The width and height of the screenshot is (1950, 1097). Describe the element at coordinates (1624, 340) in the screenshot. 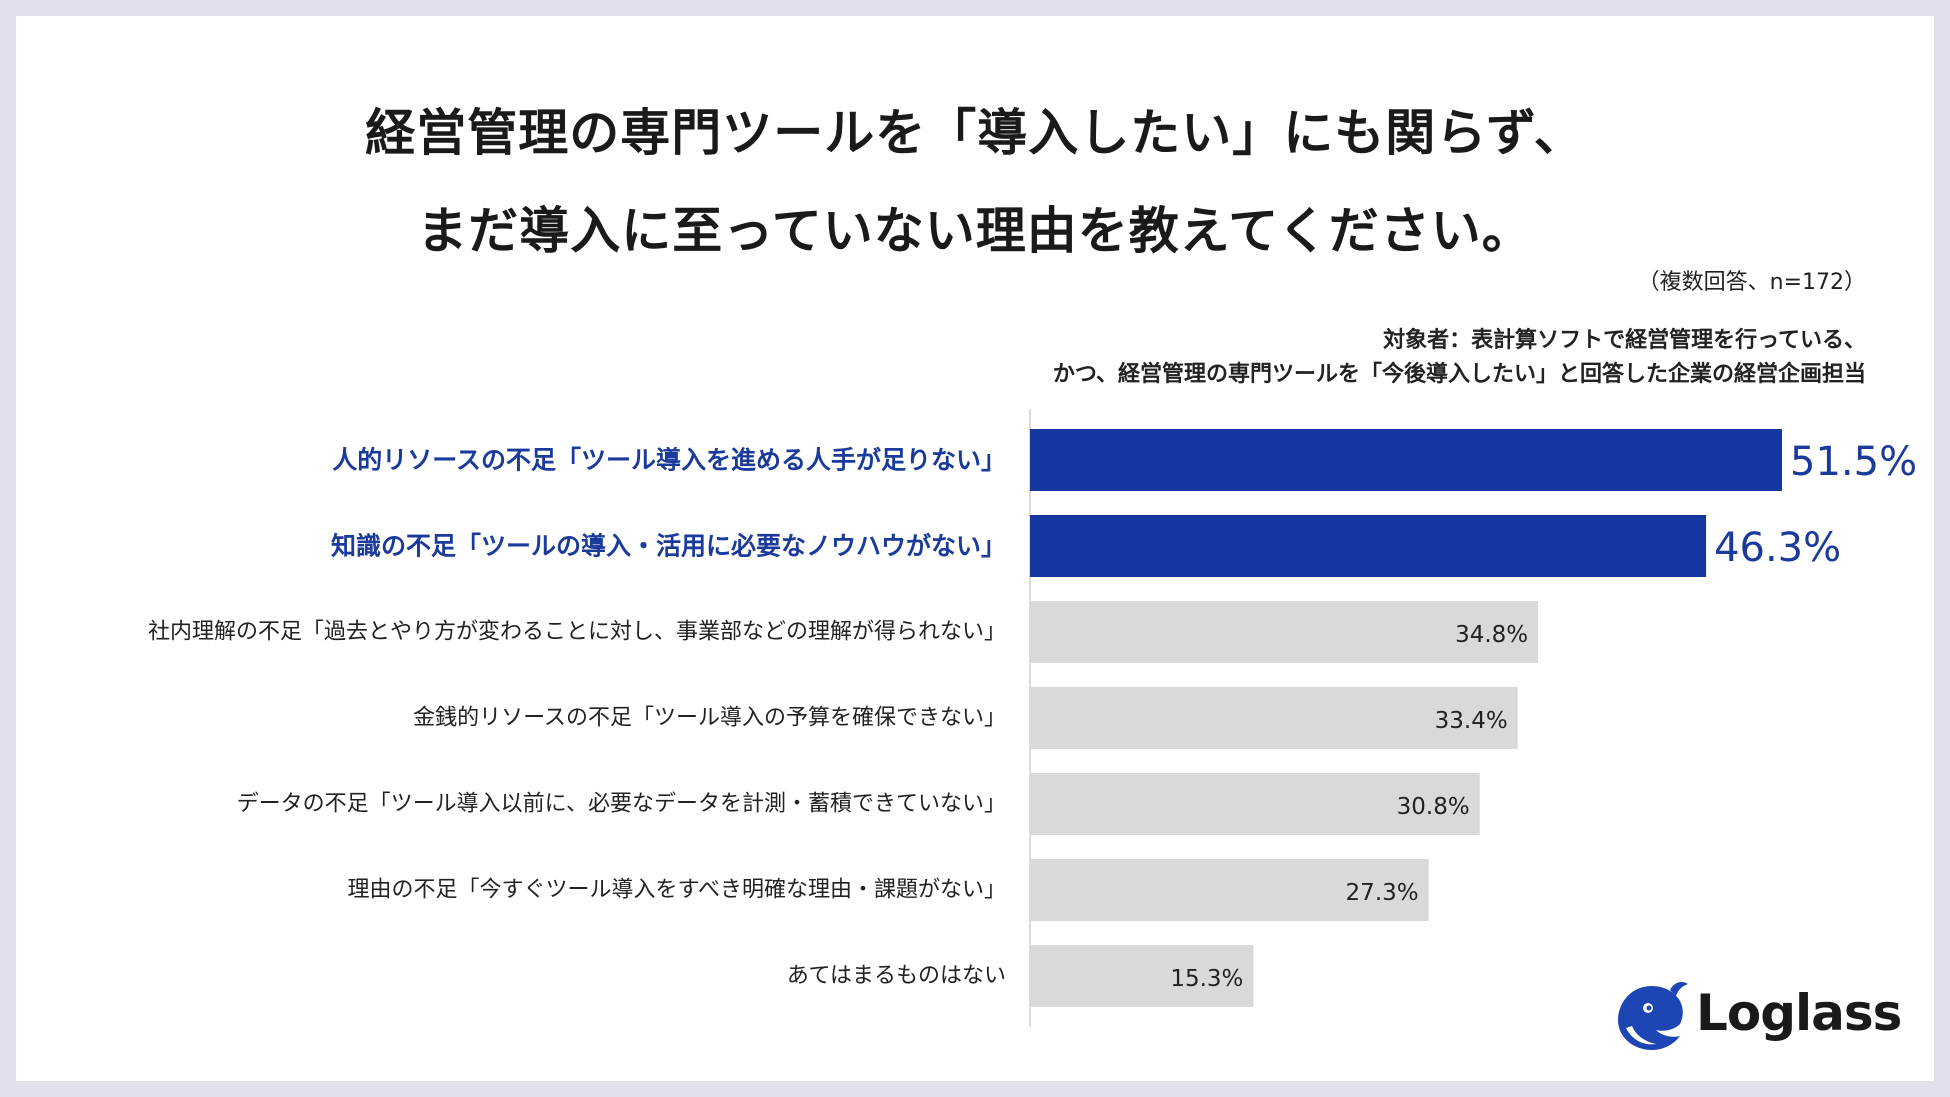

I see `target-line-1: 対象者：表計算ソフトで経営管理を行っている、` at that location.